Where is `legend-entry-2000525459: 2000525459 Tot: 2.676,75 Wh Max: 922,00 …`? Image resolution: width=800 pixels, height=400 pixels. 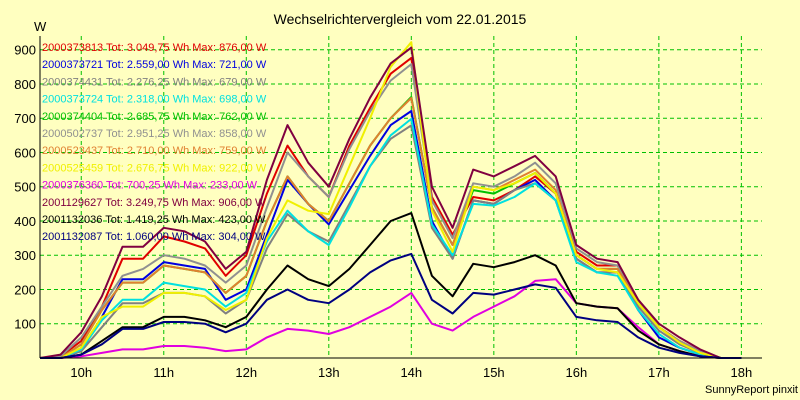
legend-entry-2000525459: 2000525459 Tot: 2.676,75 Wh Max: 922,00 … is located at coordinates (154, 168).